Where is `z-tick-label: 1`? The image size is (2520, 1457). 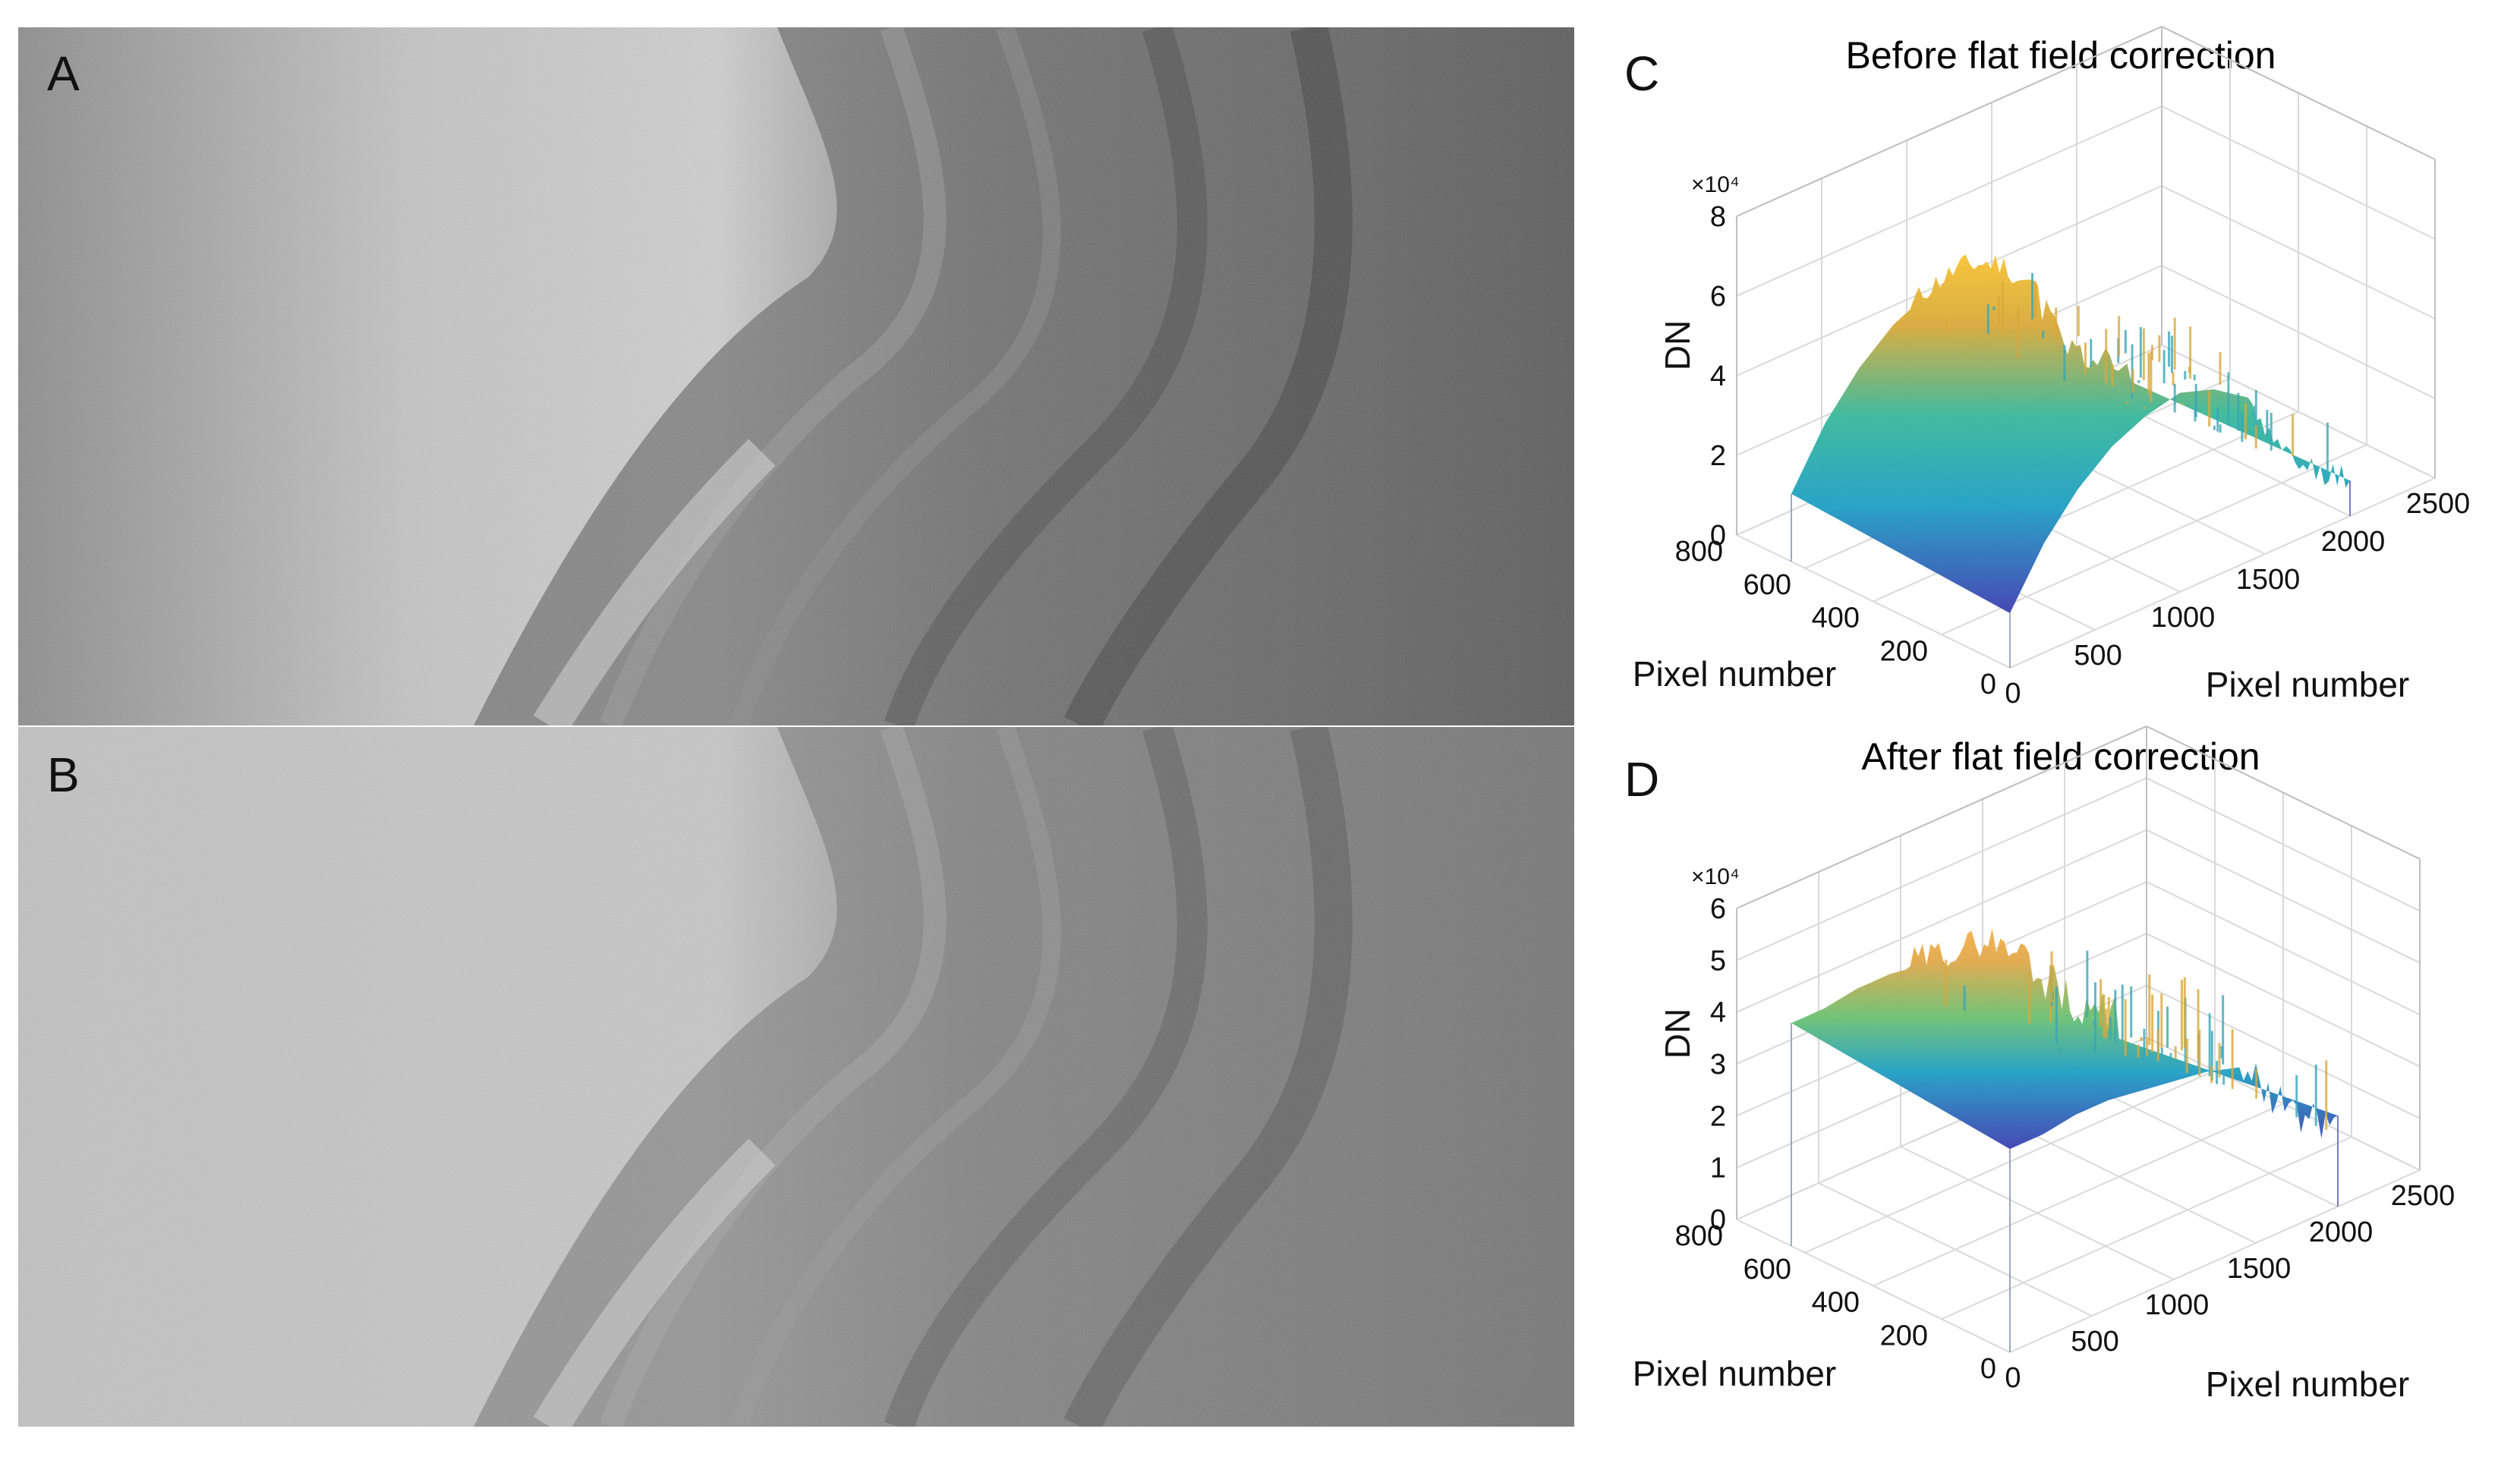
z-tick-label: 1 is located at coordinates (1718, 1169).